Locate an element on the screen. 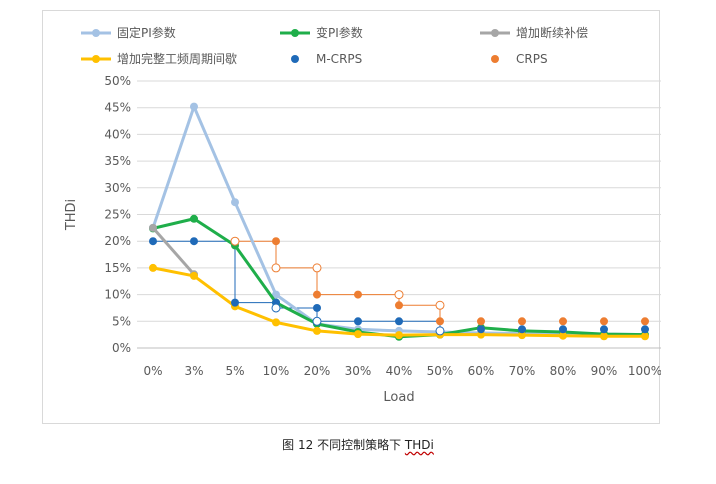 The image size is (716, 484). x-tick-label: 60% is located at coordinates (481, 371).